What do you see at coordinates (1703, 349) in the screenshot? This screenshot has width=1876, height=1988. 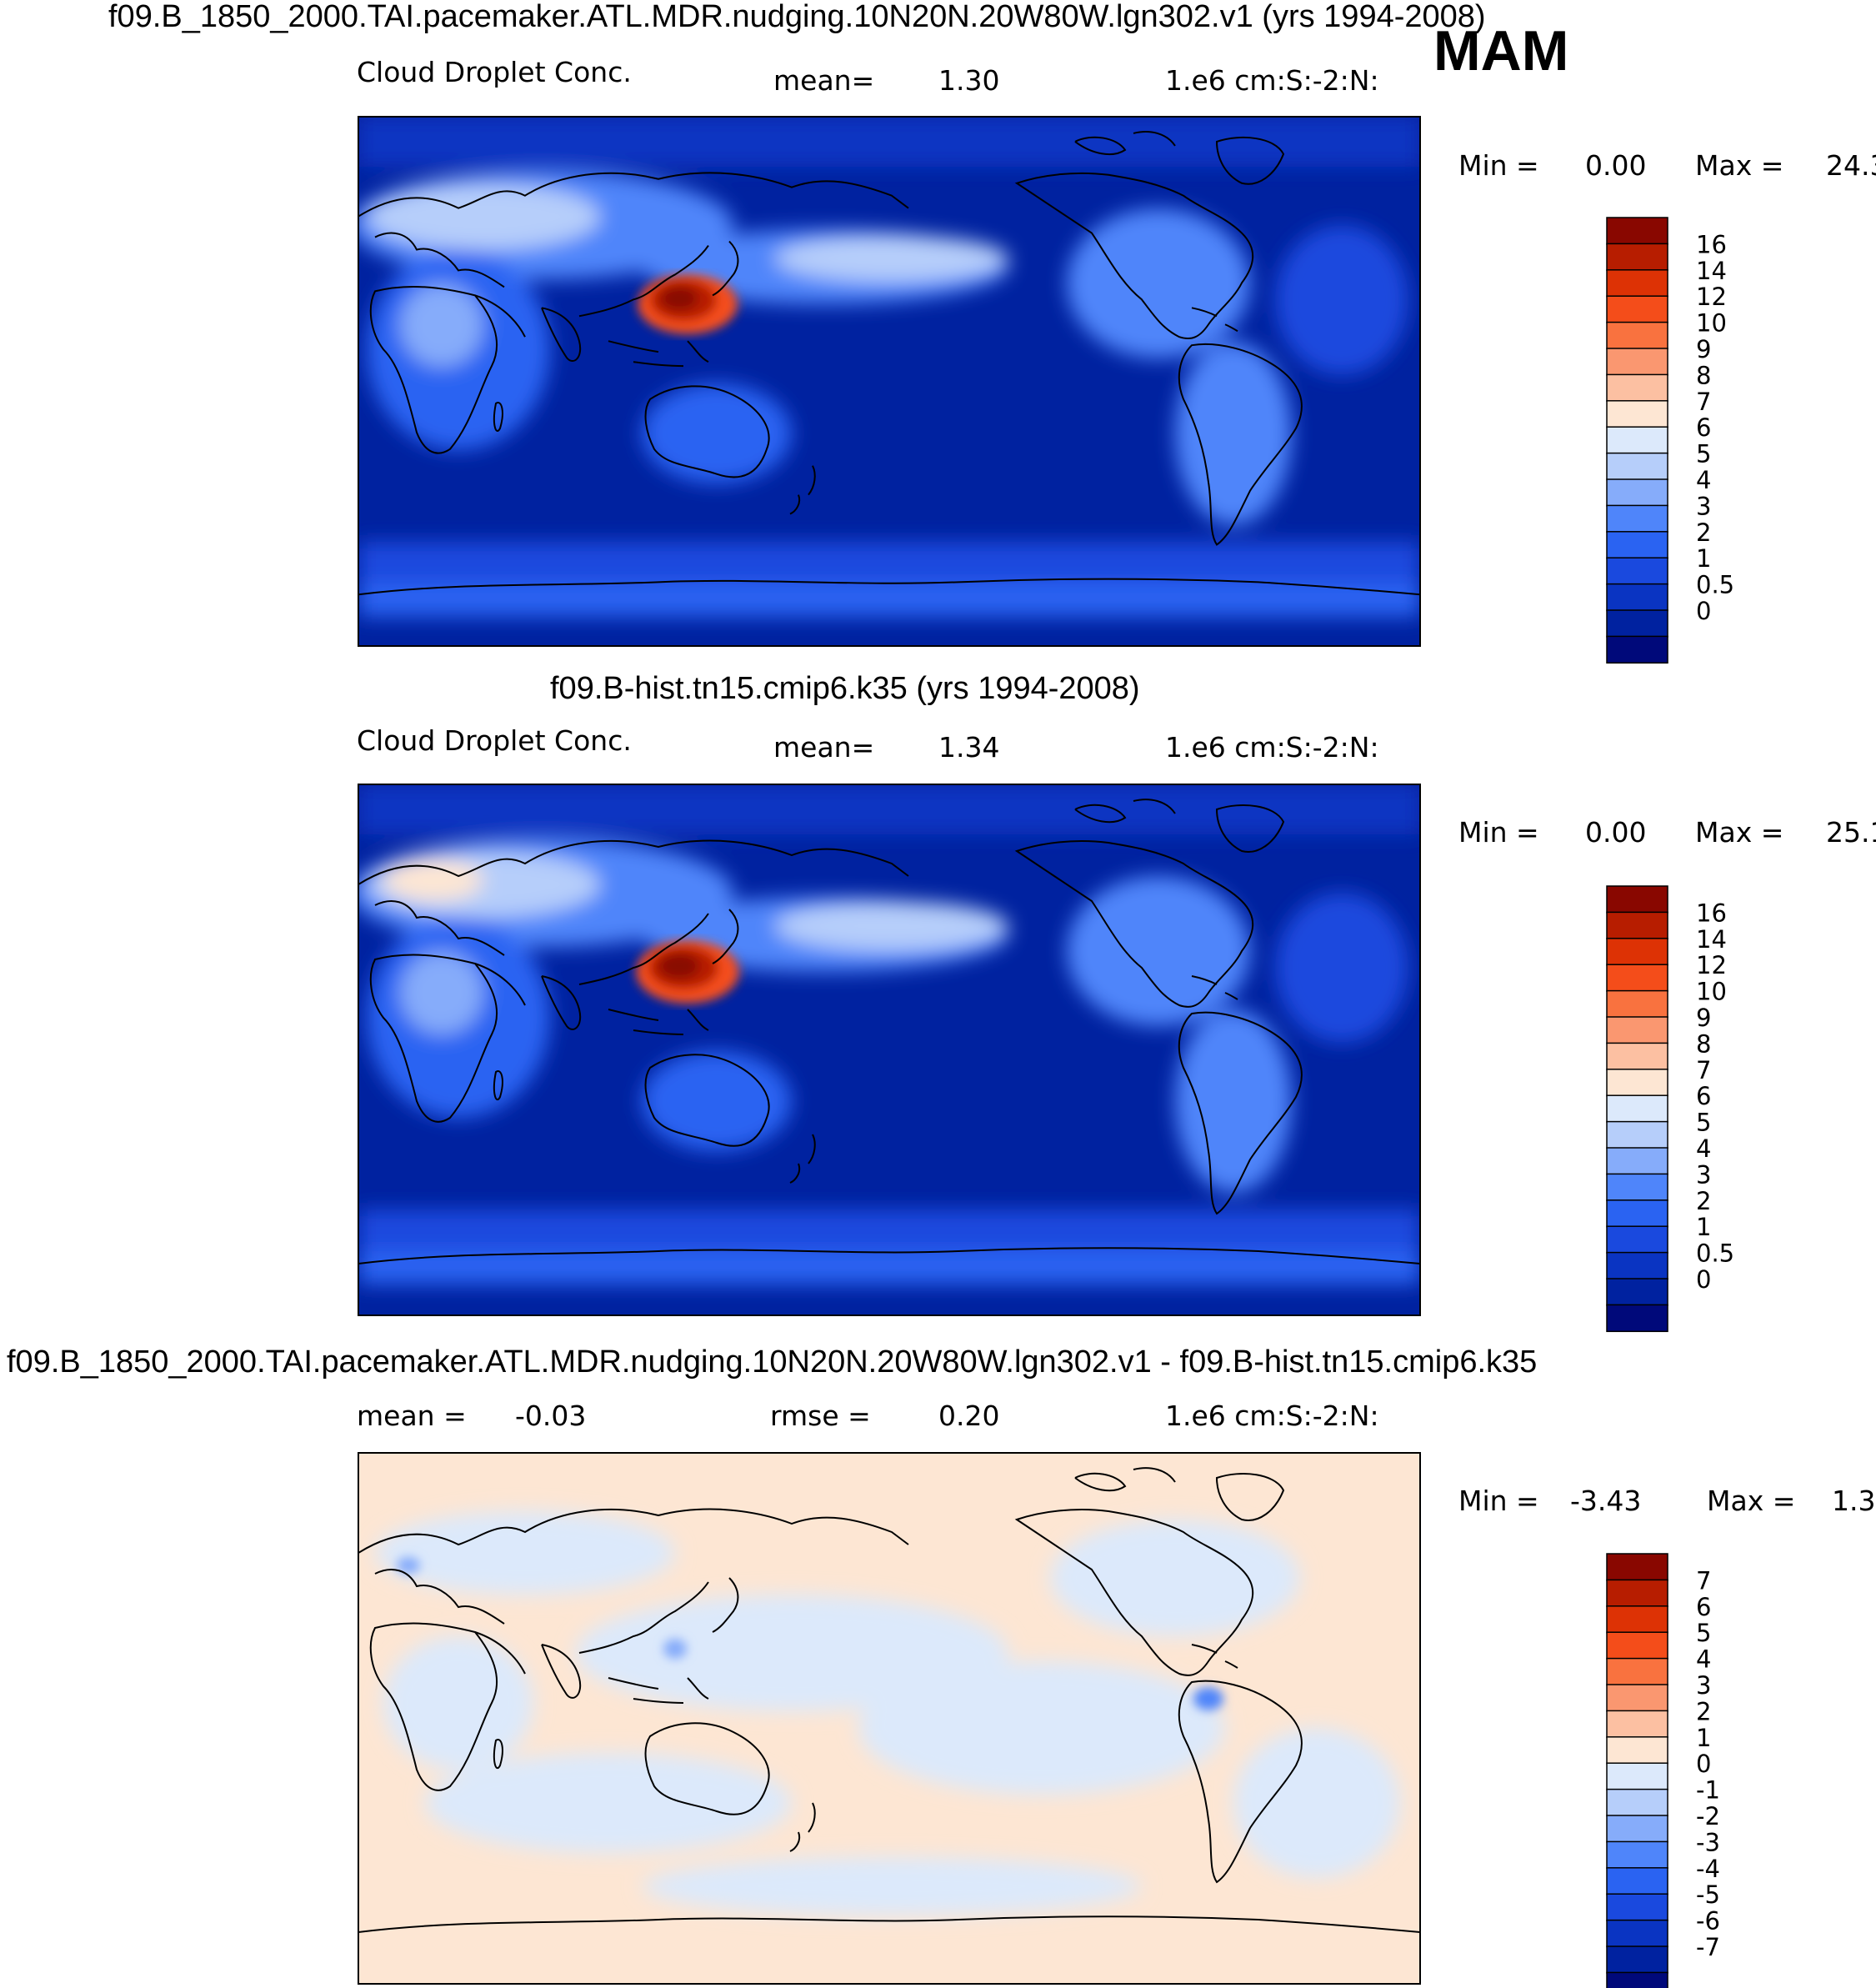 I see `colorbar-tick-label: 9` at bounding box center [1703, 349].